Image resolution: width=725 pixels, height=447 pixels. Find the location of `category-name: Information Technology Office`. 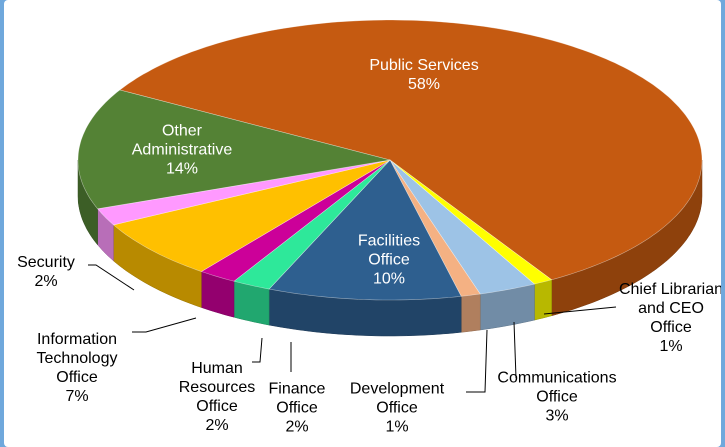

category-name: Information Technology Office is located at coordinates (77, 358).